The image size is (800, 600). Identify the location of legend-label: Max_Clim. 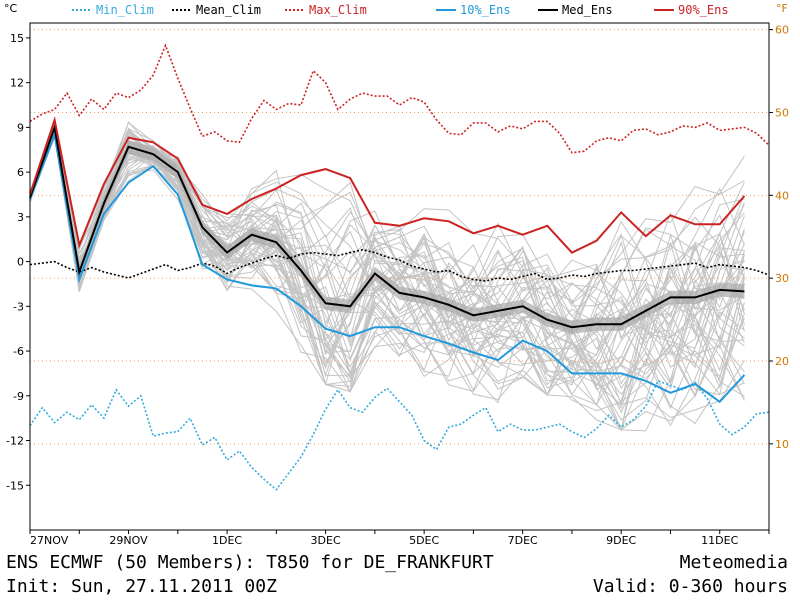
(338, 10).